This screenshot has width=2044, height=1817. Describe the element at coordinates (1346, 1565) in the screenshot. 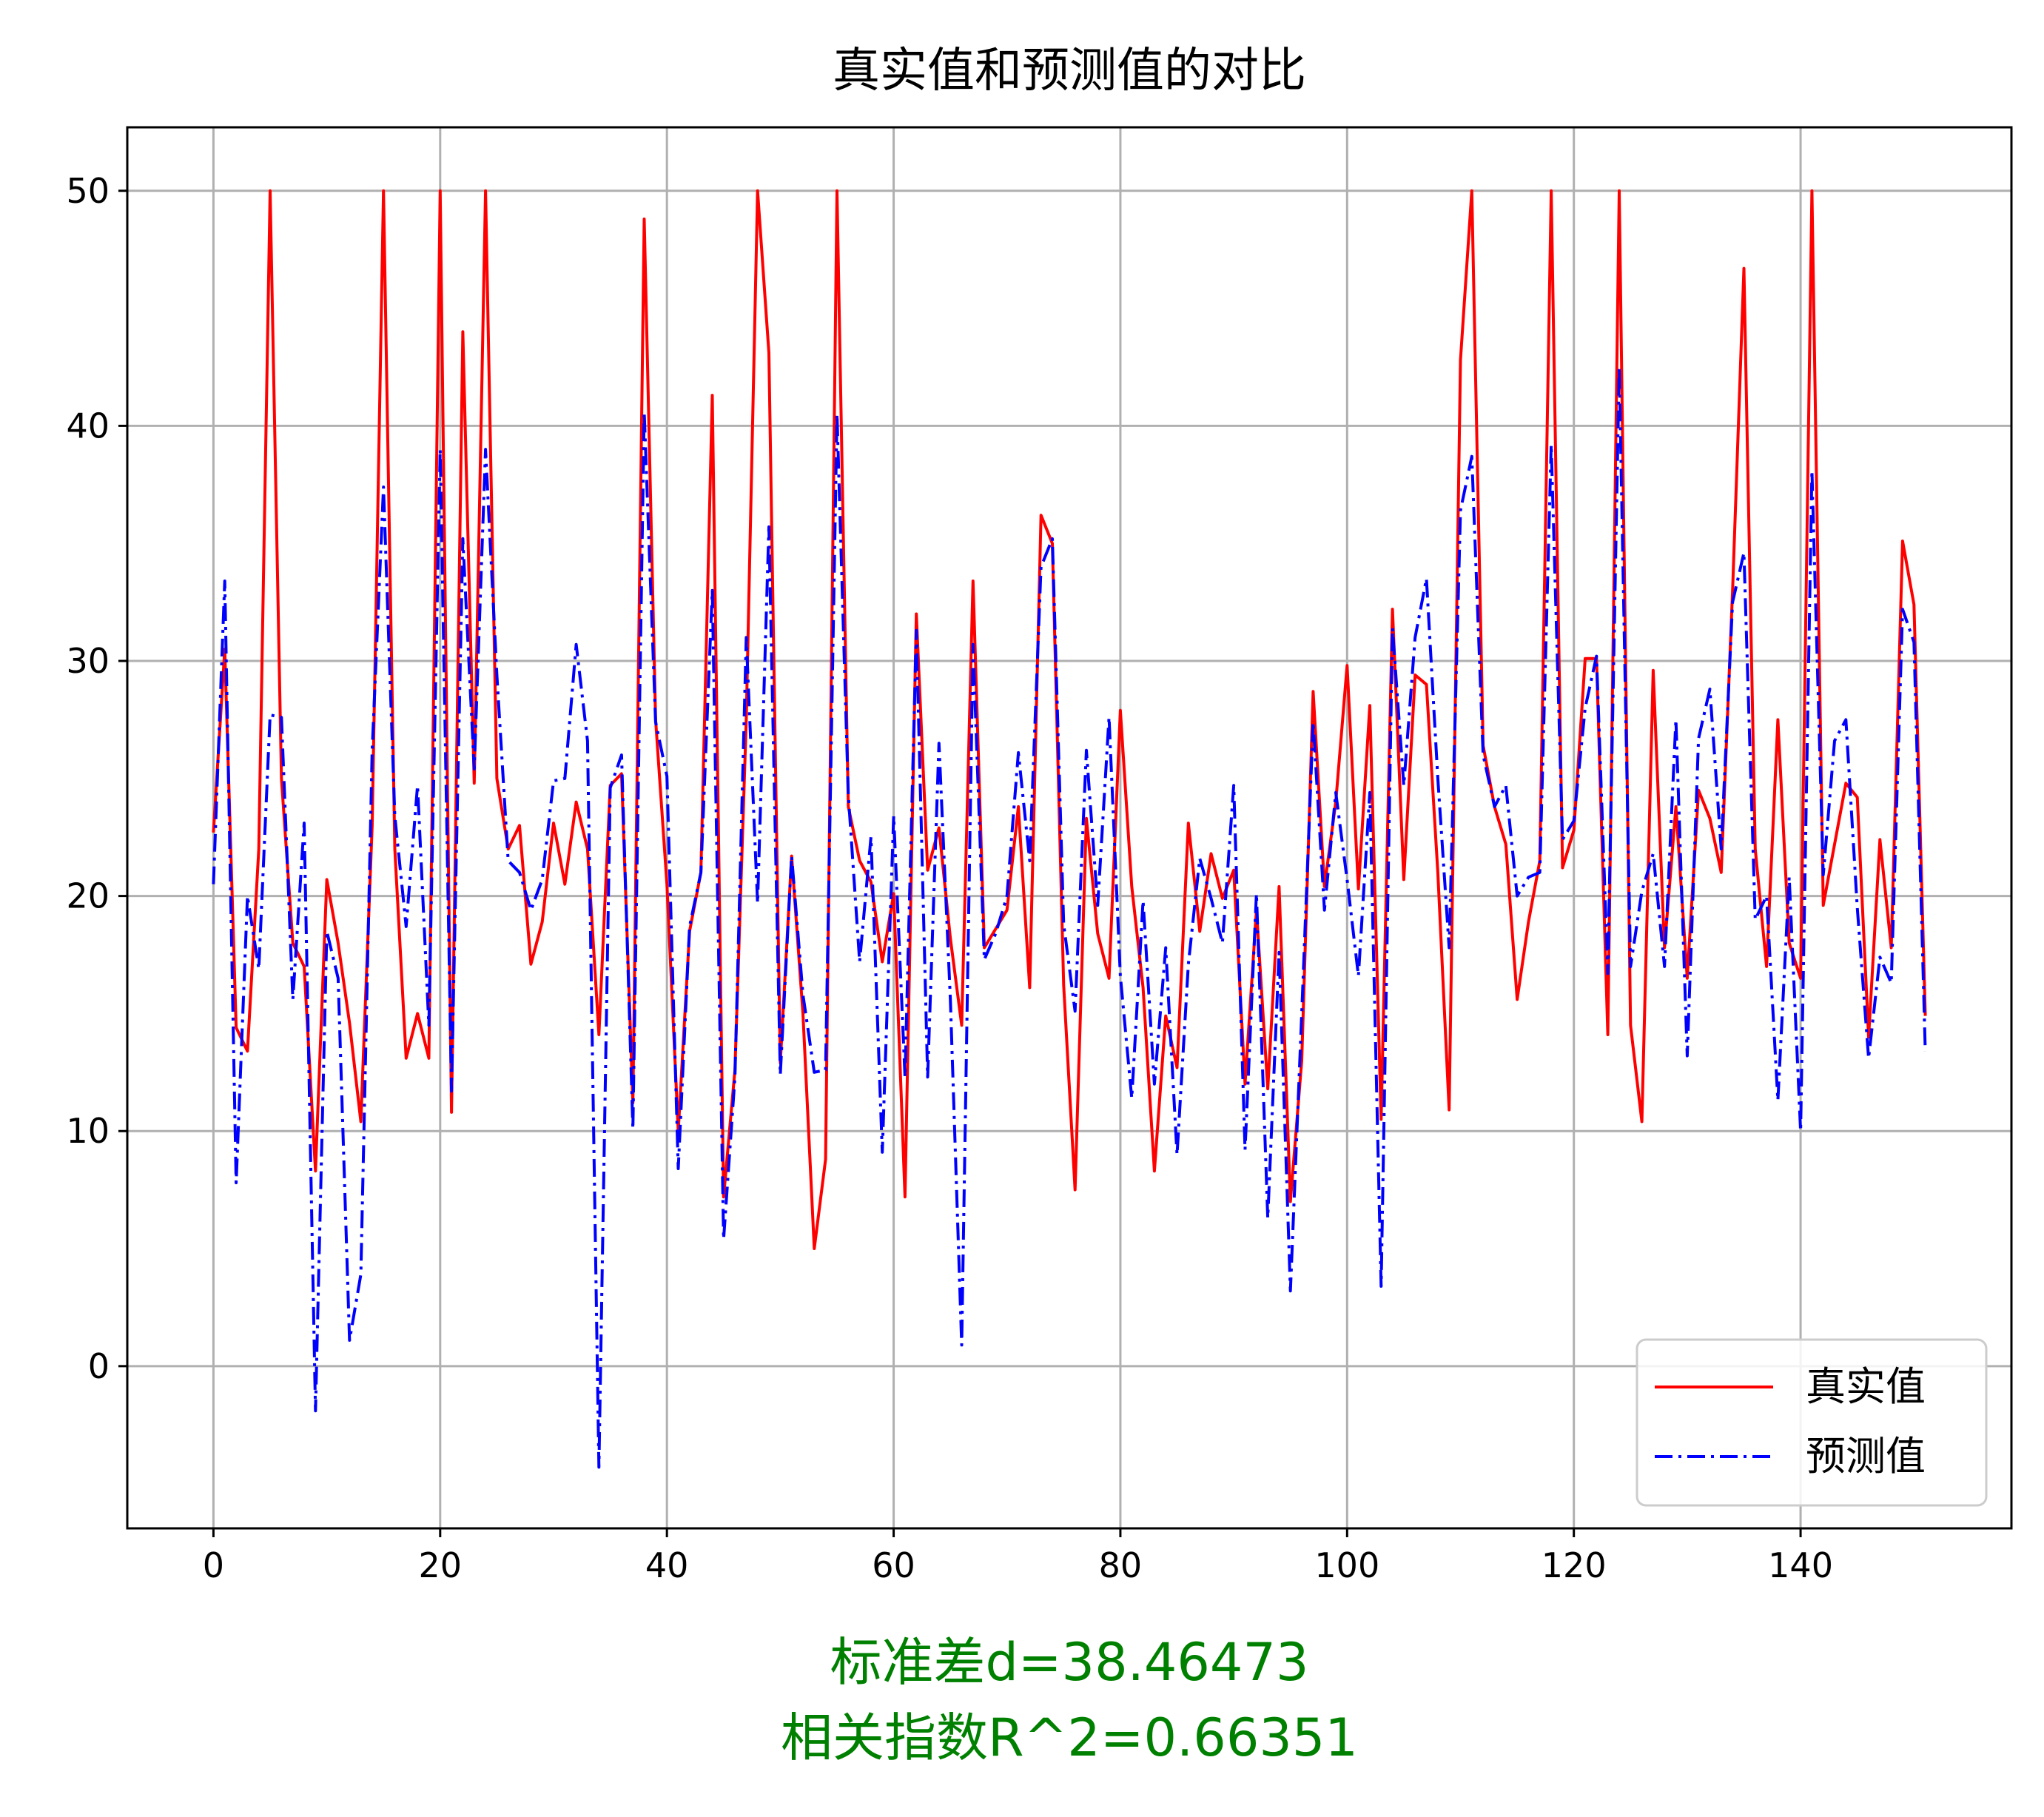

I see `x-tick-label: 100` at that location.